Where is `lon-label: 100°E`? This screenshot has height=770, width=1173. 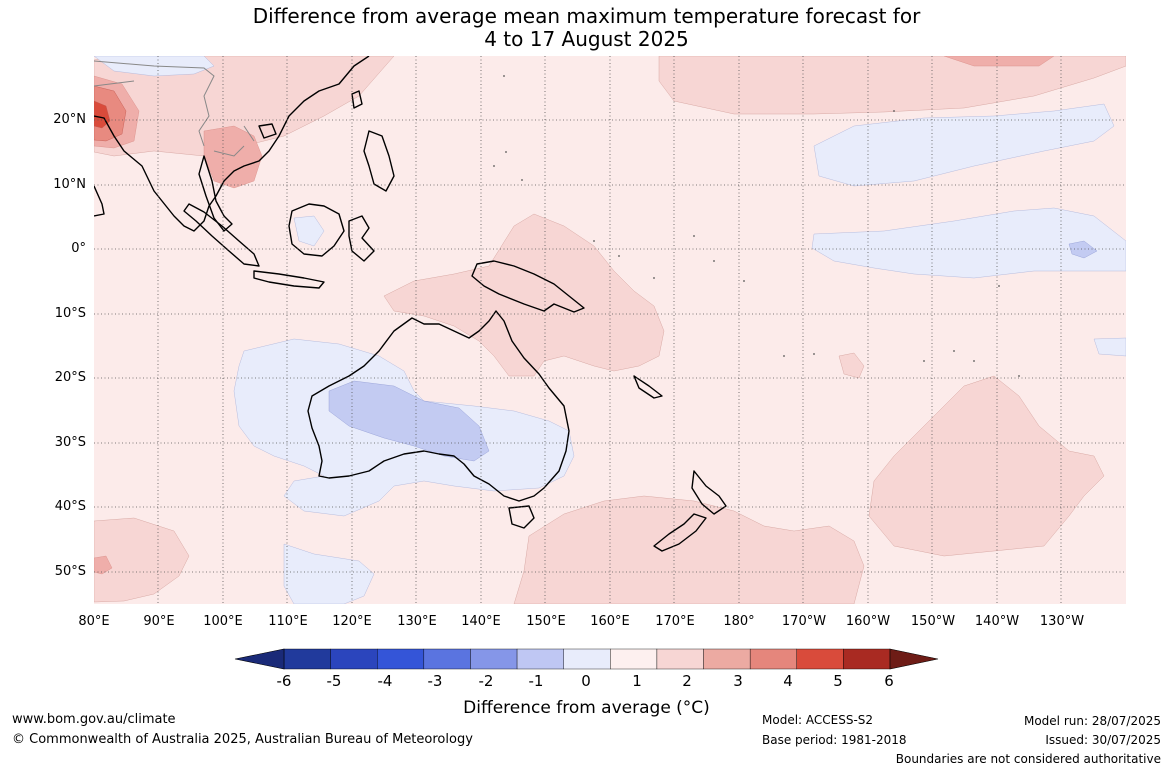 lon-label: 100°E is located at coordinates (223, 621).